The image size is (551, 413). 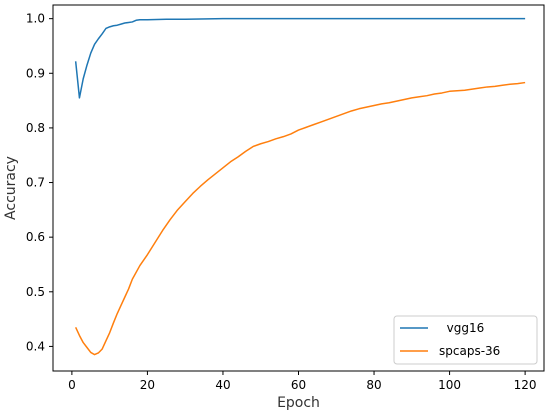 I want to click on y-tick-label: 1.0, so click(x=35, y=19).